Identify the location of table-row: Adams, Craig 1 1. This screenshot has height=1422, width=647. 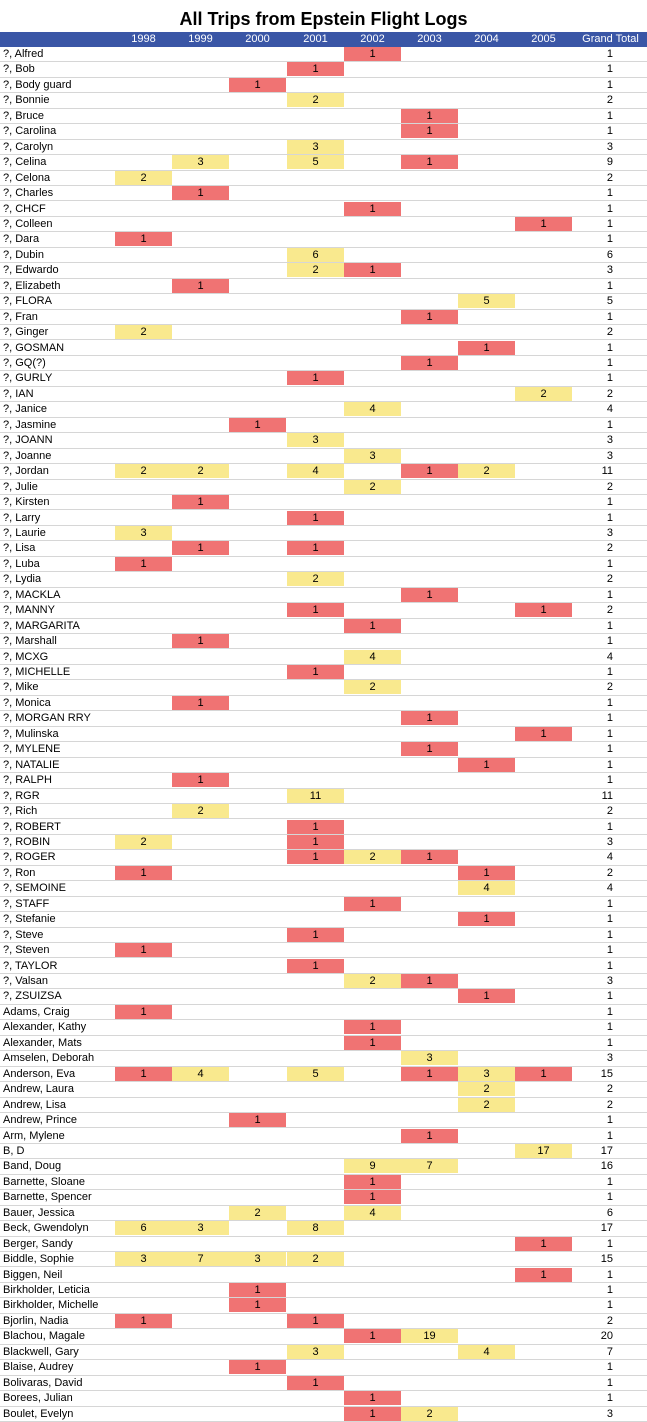
(323, 1012).